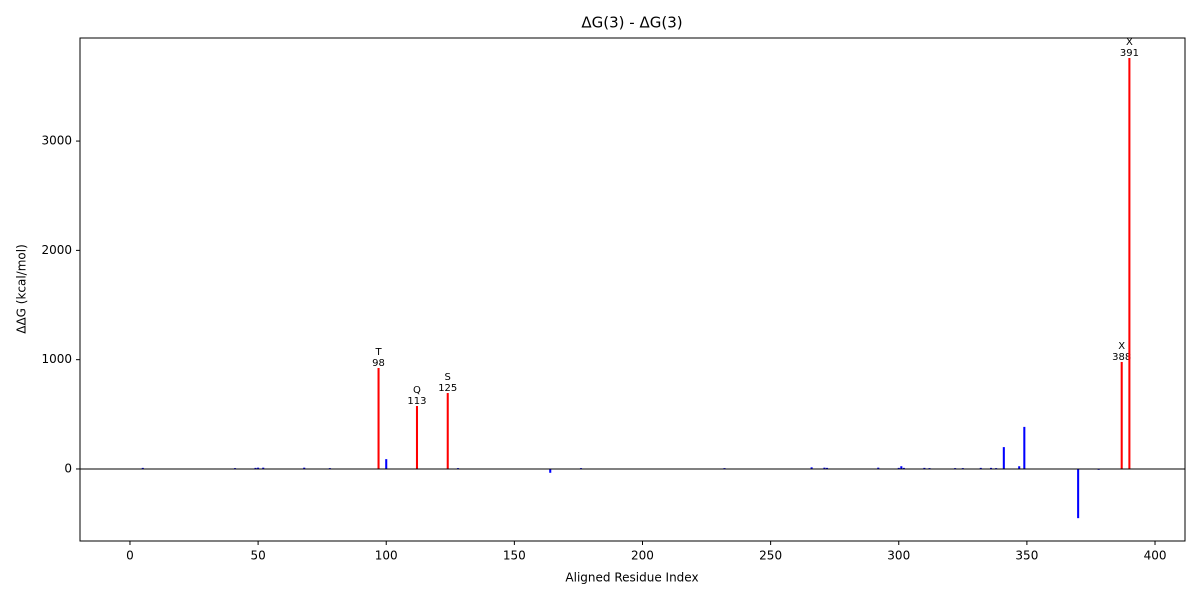 This screenshot has height=600, width=1200. Describe the element at coordinates (378, 352) in the screenshot. I see `annotation-letter: T` at that location.